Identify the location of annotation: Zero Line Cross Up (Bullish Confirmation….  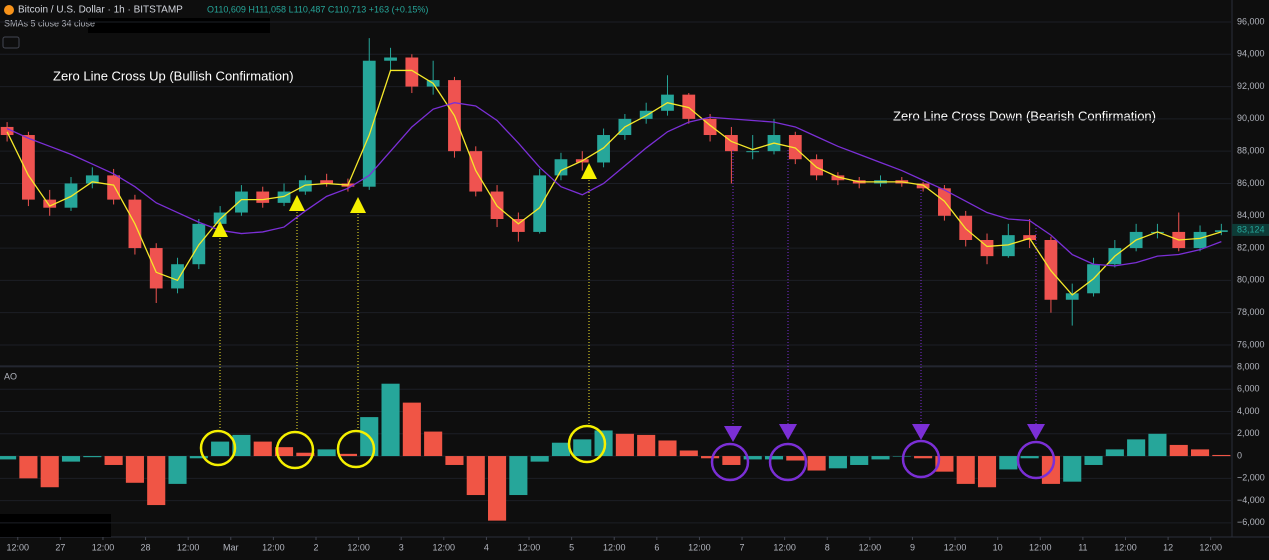
(173, 75).